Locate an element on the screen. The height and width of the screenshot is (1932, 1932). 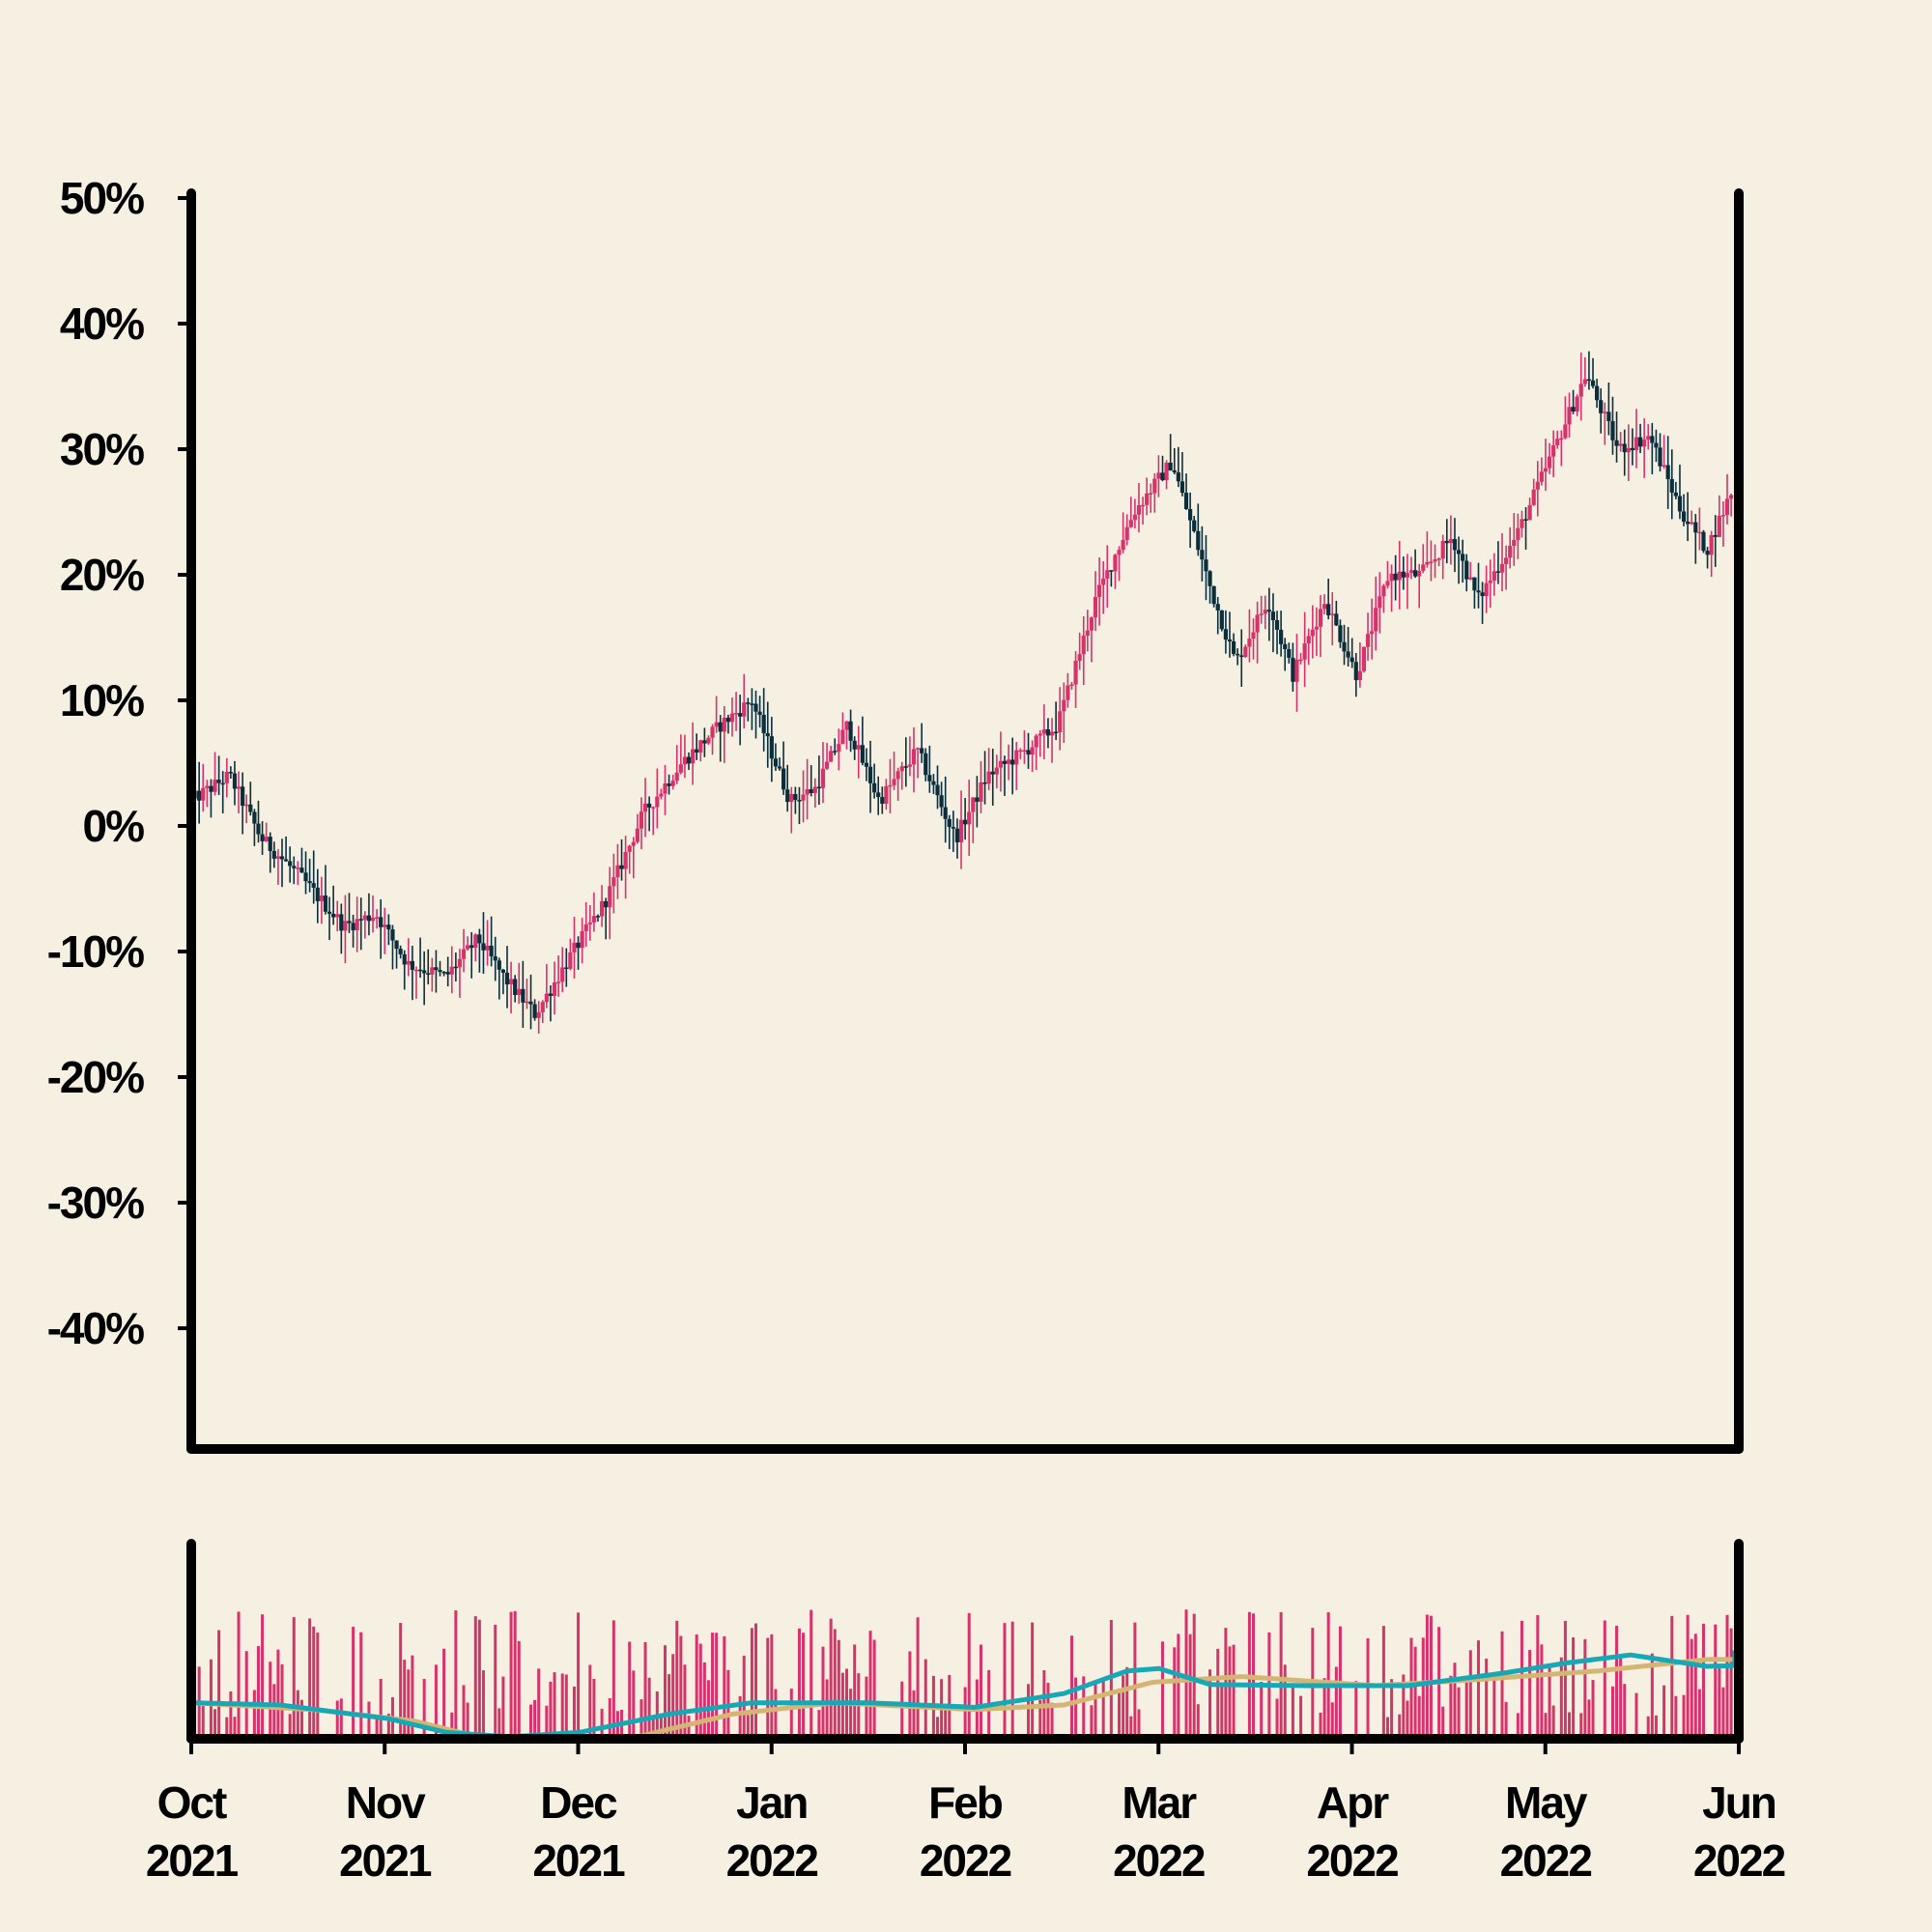
x-tick-month: Jan is located at coordinates (771, 1802).